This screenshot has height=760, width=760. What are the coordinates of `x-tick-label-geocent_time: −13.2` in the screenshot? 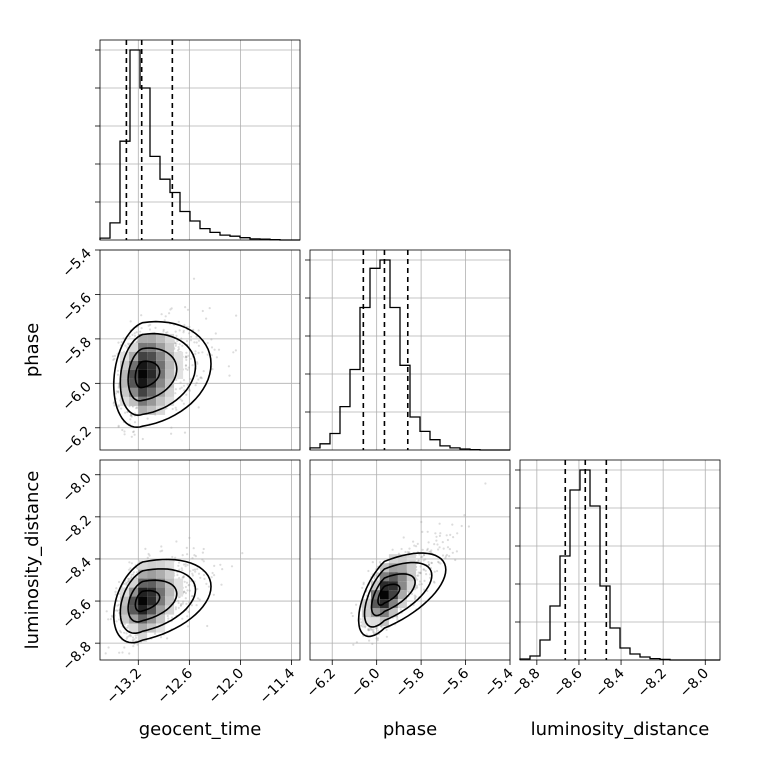 It's located at (124, 687).